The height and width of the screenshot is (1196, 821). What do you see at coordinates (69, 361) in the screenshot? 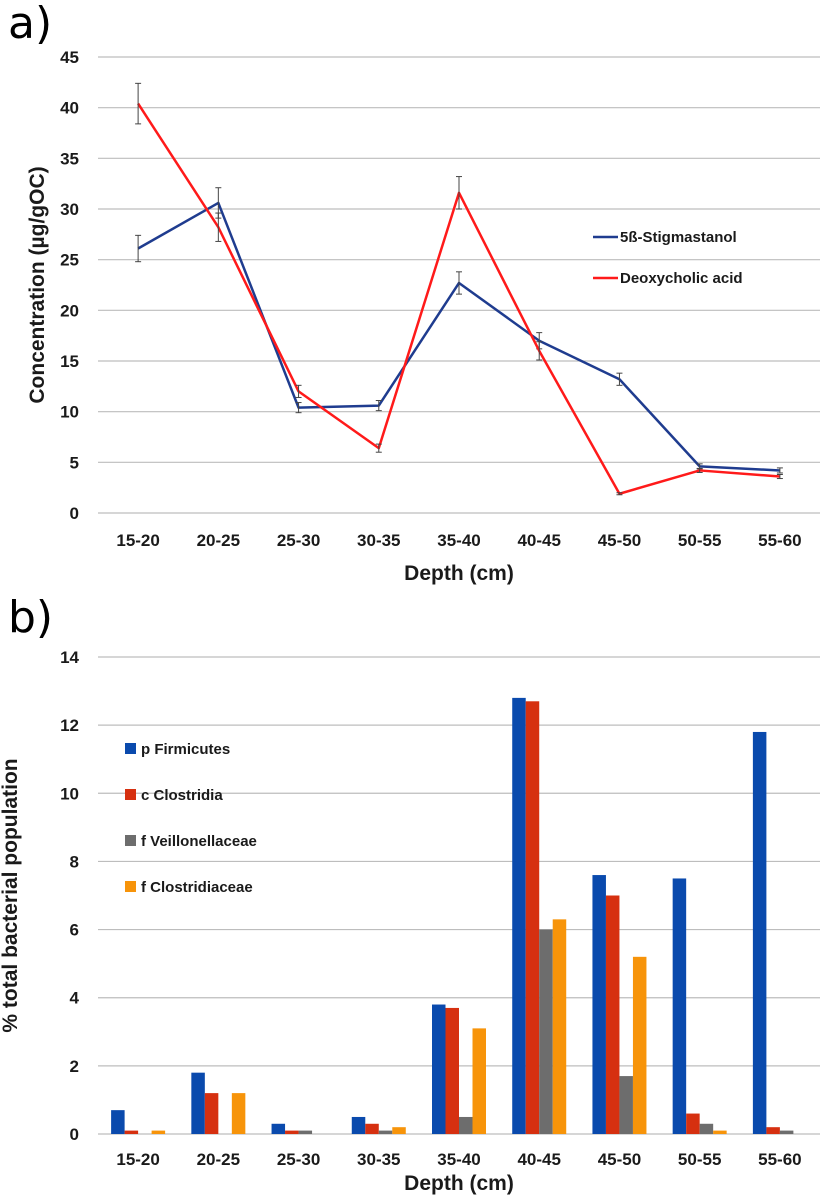
I see `y-tick-label: 15` at bounding box center [69, 361].